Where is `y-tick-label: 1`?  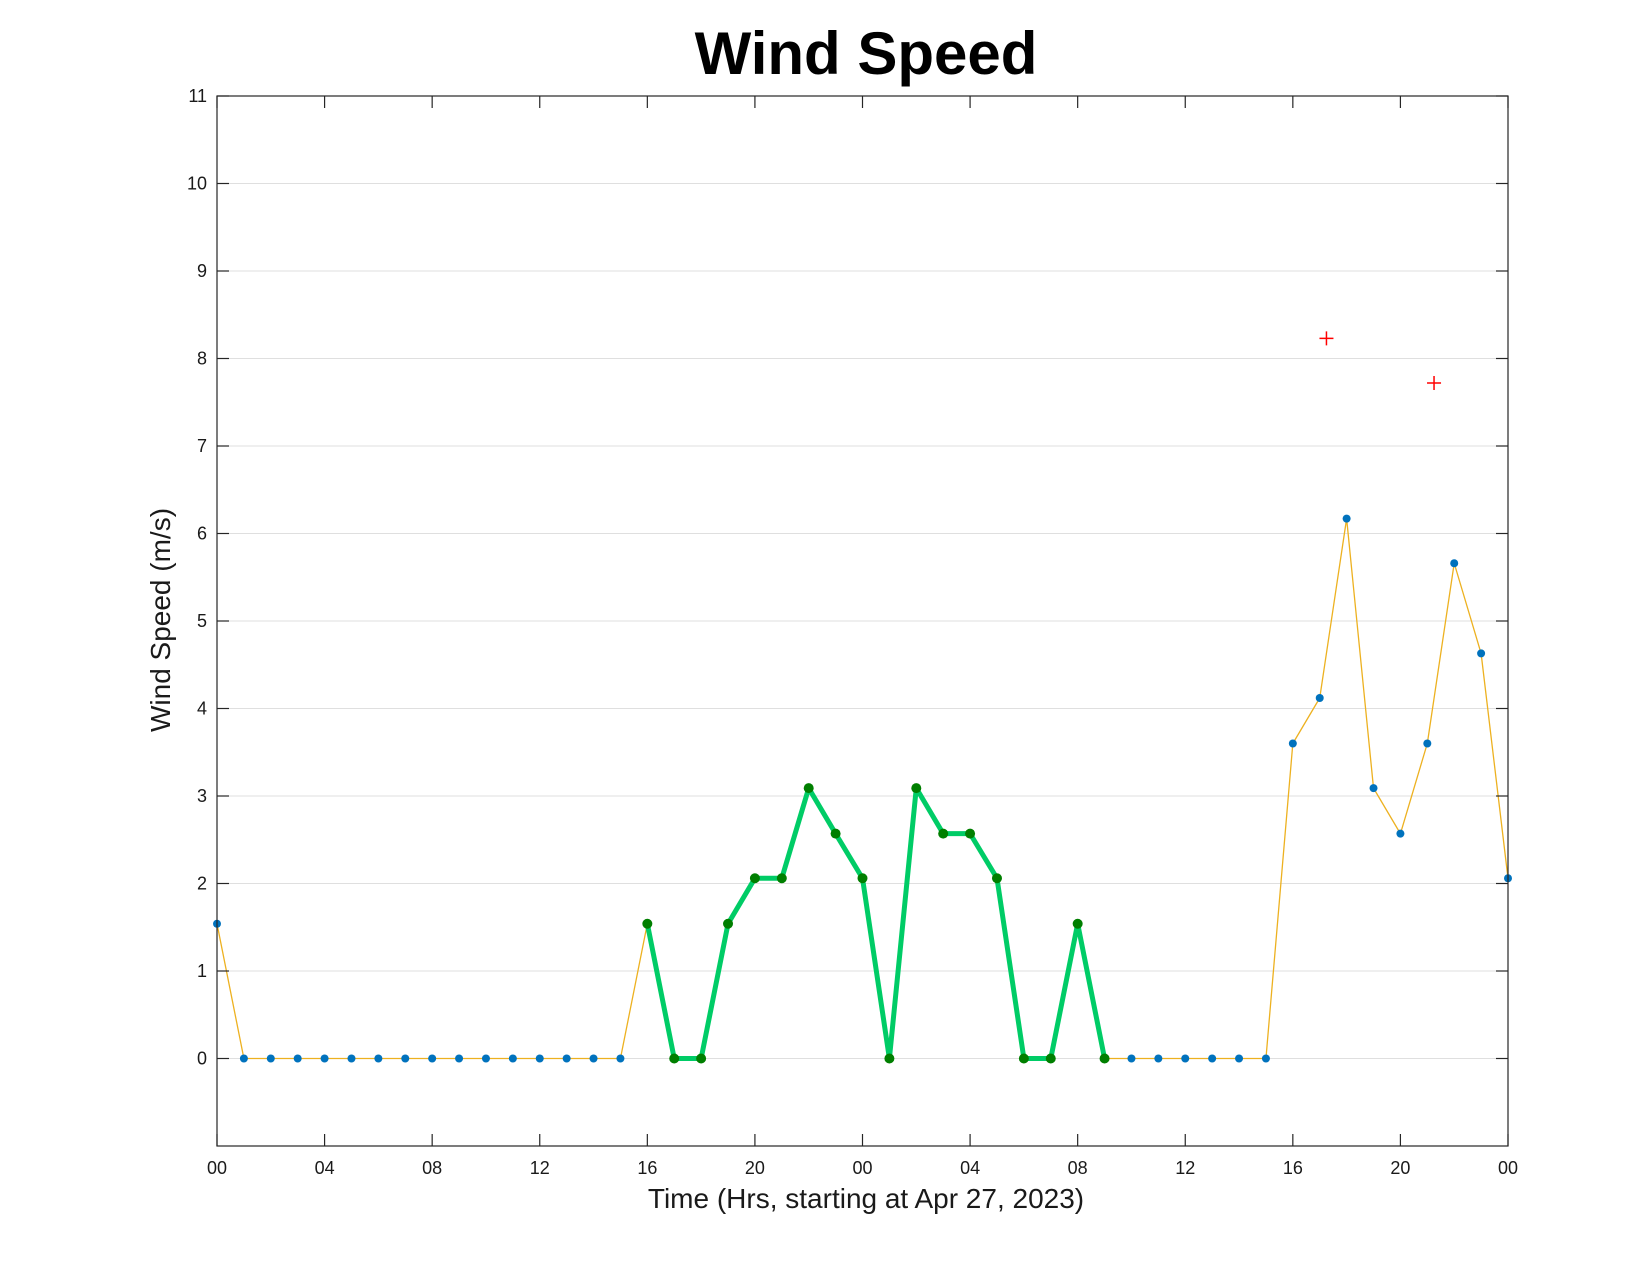 y-tick-label: 1 is located at coordinates (202, 971).